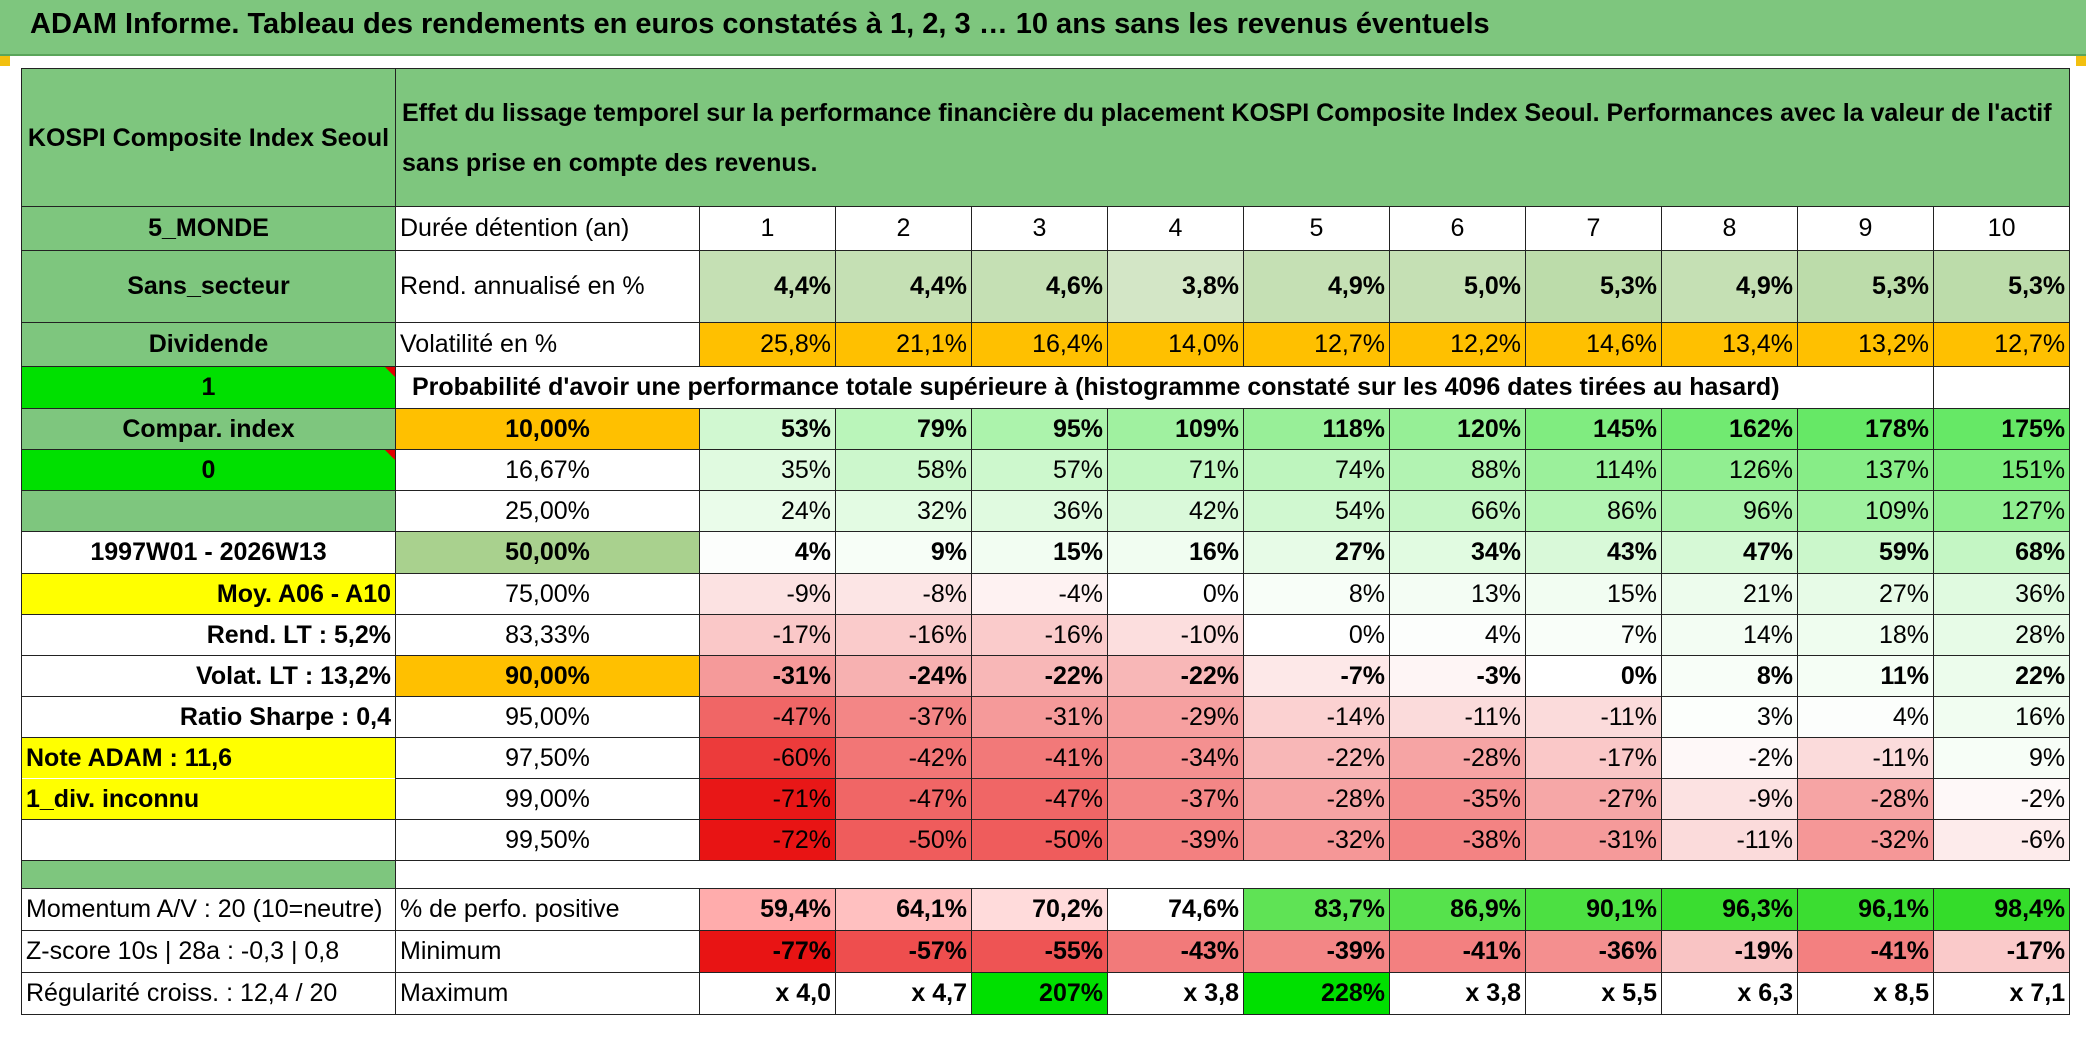  What do you see at coordinates (1593, 552) in the screenshot?
I see `performance-value: 43%` at bounding box center [1593, 552].